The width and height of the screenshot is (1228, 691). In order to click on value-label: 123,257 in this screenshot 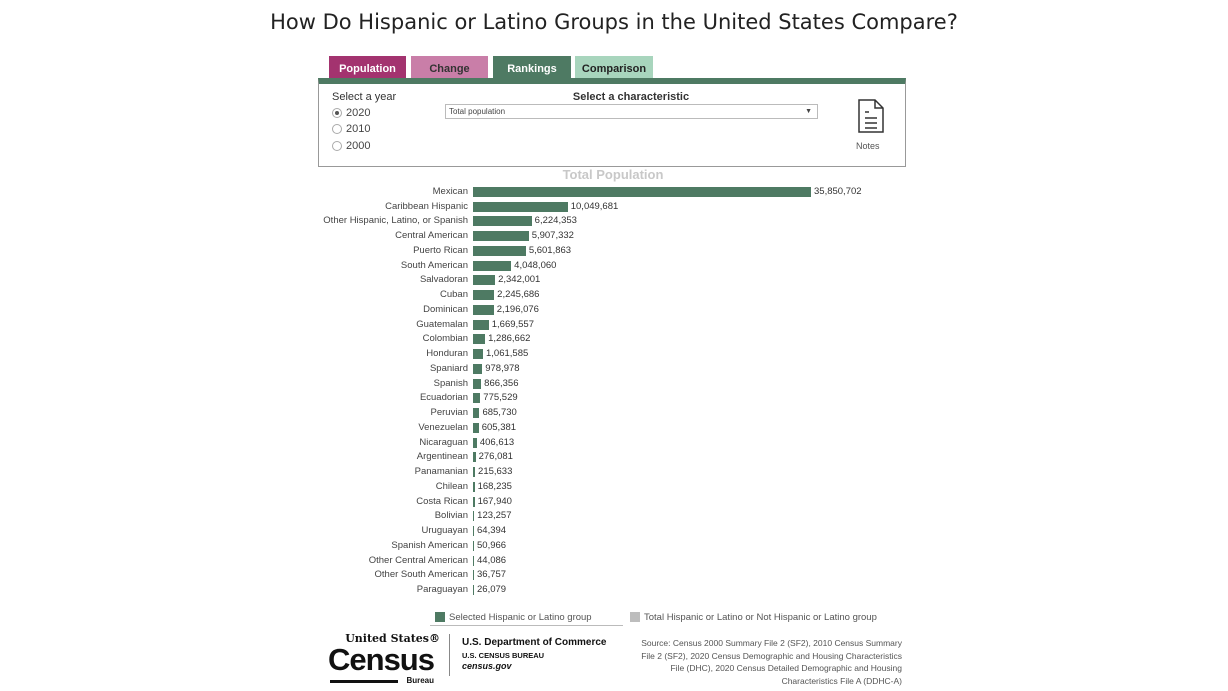, I will do `click(494, 516)`.